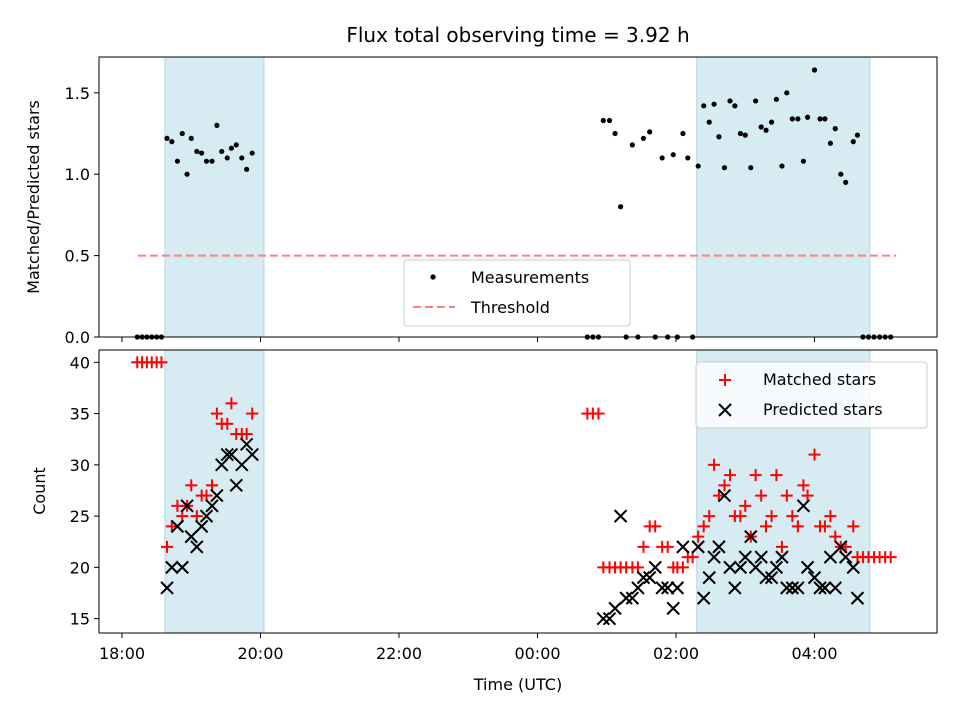  I want to click on legend-marker-measurements, so click(433, 277).